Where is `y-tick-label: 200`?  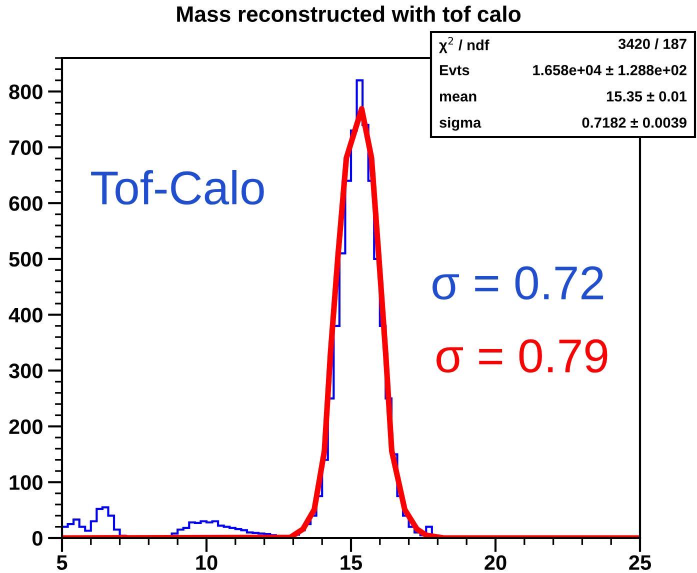 y-tick-label: 200 is located at coordinates (25, 426).